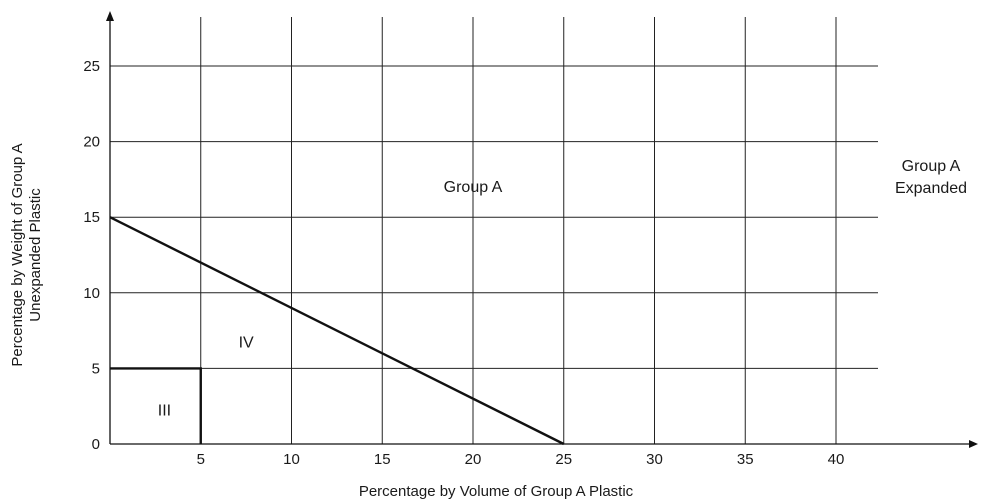 This screenshot has width=981, height=499. What do you see at coordinates (35, 255) in the screenshot?
I see `y-axis-label-line-2: Unexpanded Plastic` at bounding box center [35, 255].